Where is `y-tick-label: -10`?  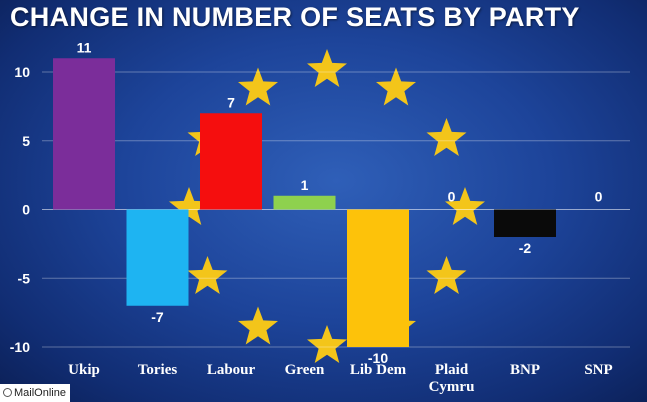 y-tick-label: -10 is located at coordinates (20, 347).